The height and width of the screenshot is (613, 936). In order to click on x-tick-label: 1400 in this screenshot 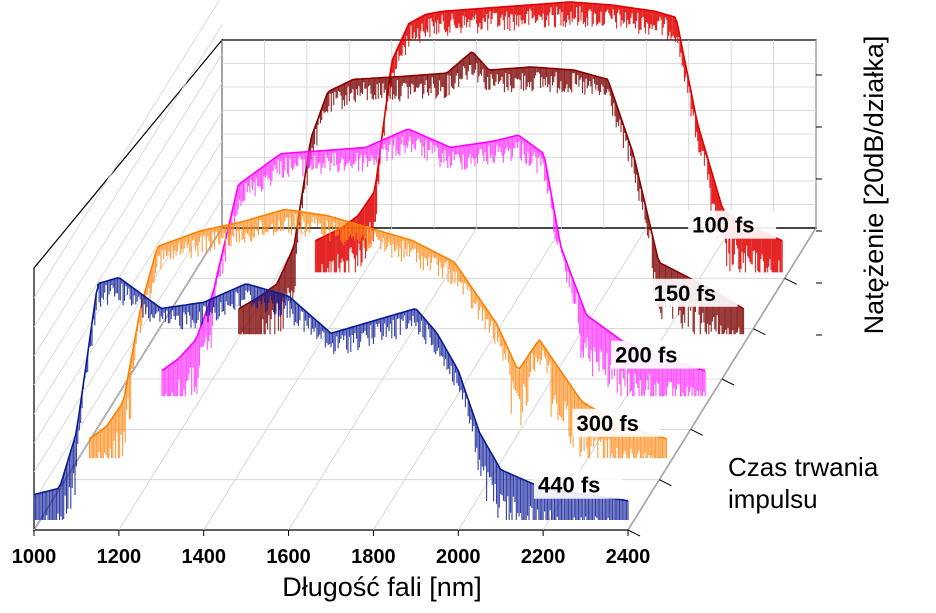, I will do `click(203, 557)`.